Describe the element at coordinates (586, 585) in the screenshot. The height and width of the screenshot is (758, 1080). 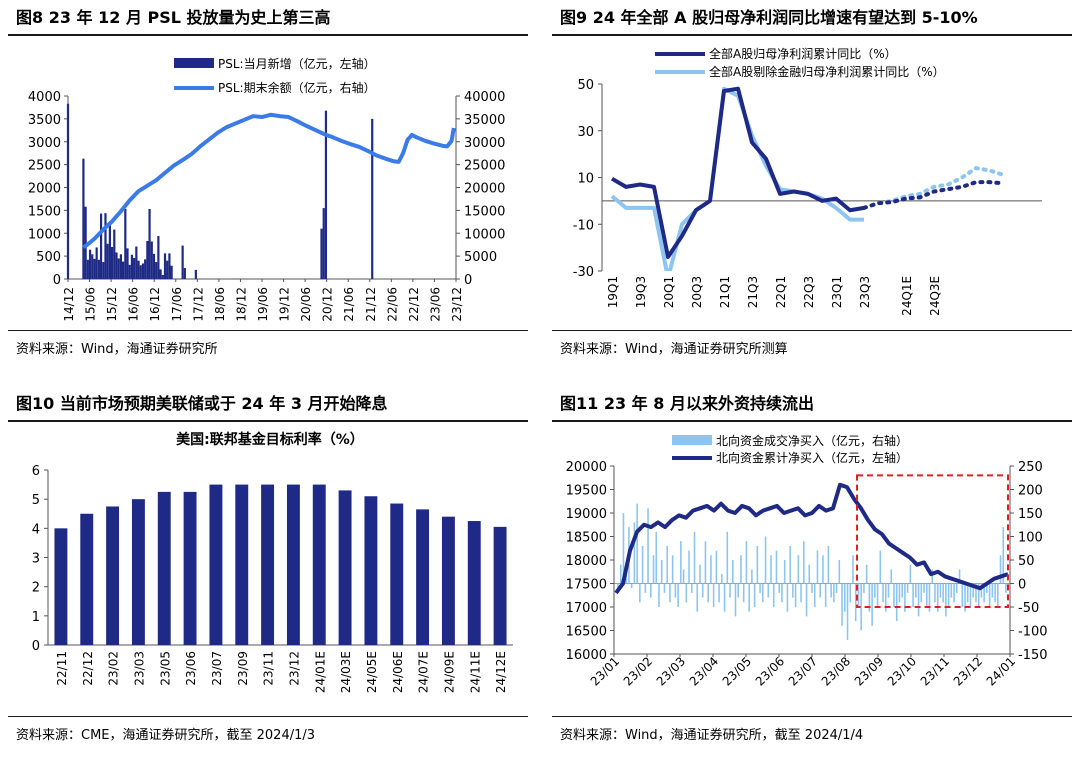
I see `fig11-left-tick-label: 17500` at that location.